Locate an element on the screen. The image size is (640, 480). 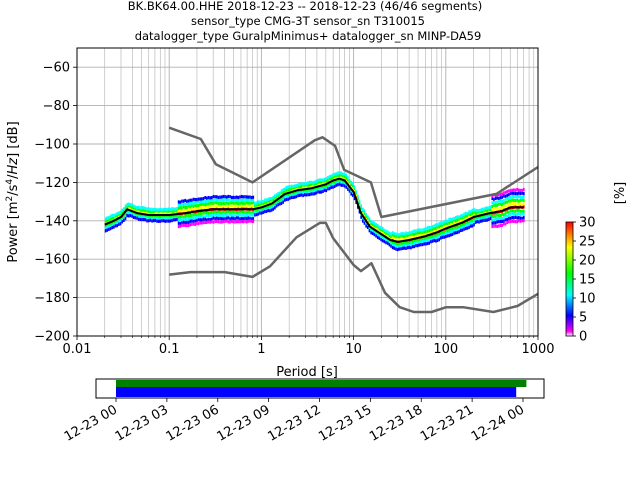
coverage-tick-label: 12-23 21 is located at coordinates (447, 423).